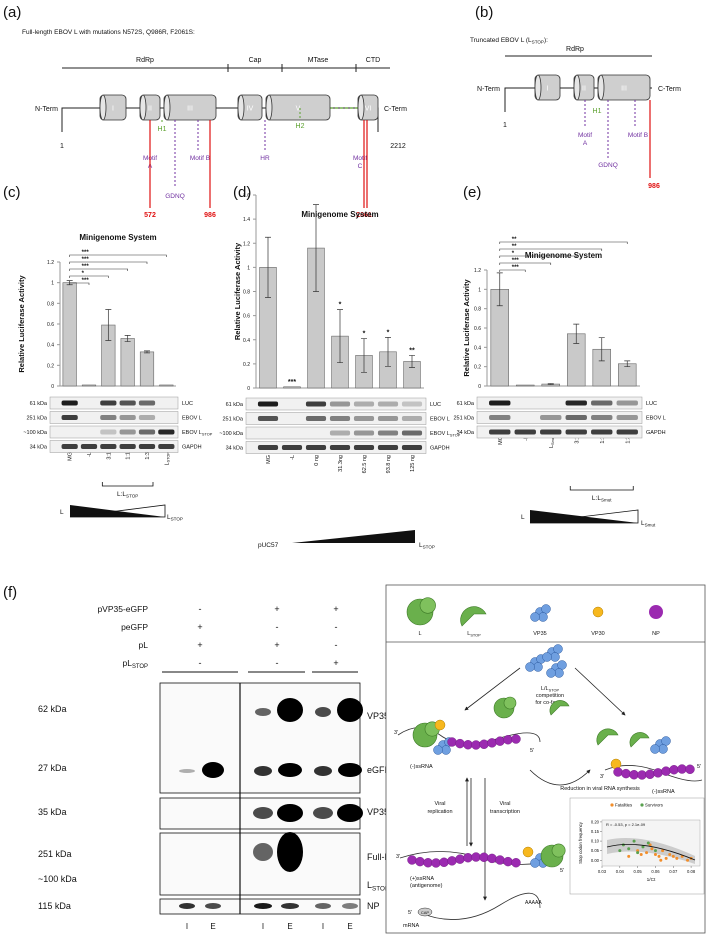 This screenshot has width=709, height=936. I want to click on legend-label: LSTOP, so click(474, 634).